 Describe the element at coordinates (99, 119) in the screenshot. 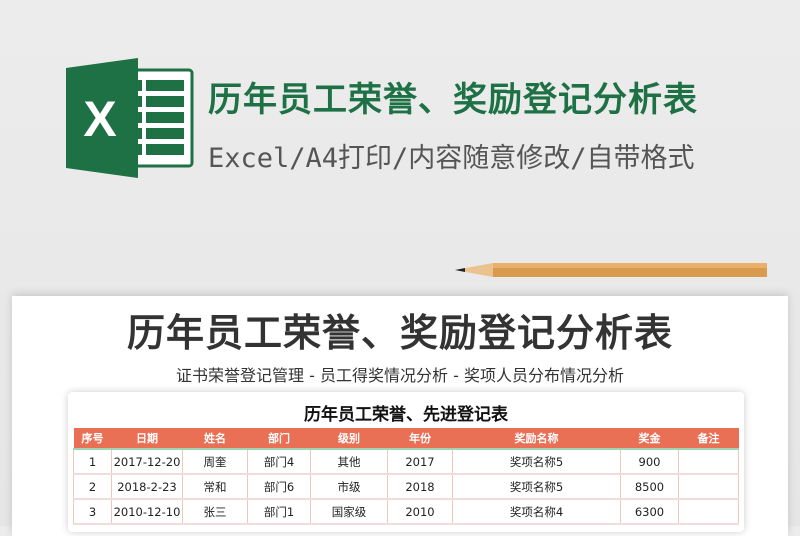

I see `svg-text: X` at that location.